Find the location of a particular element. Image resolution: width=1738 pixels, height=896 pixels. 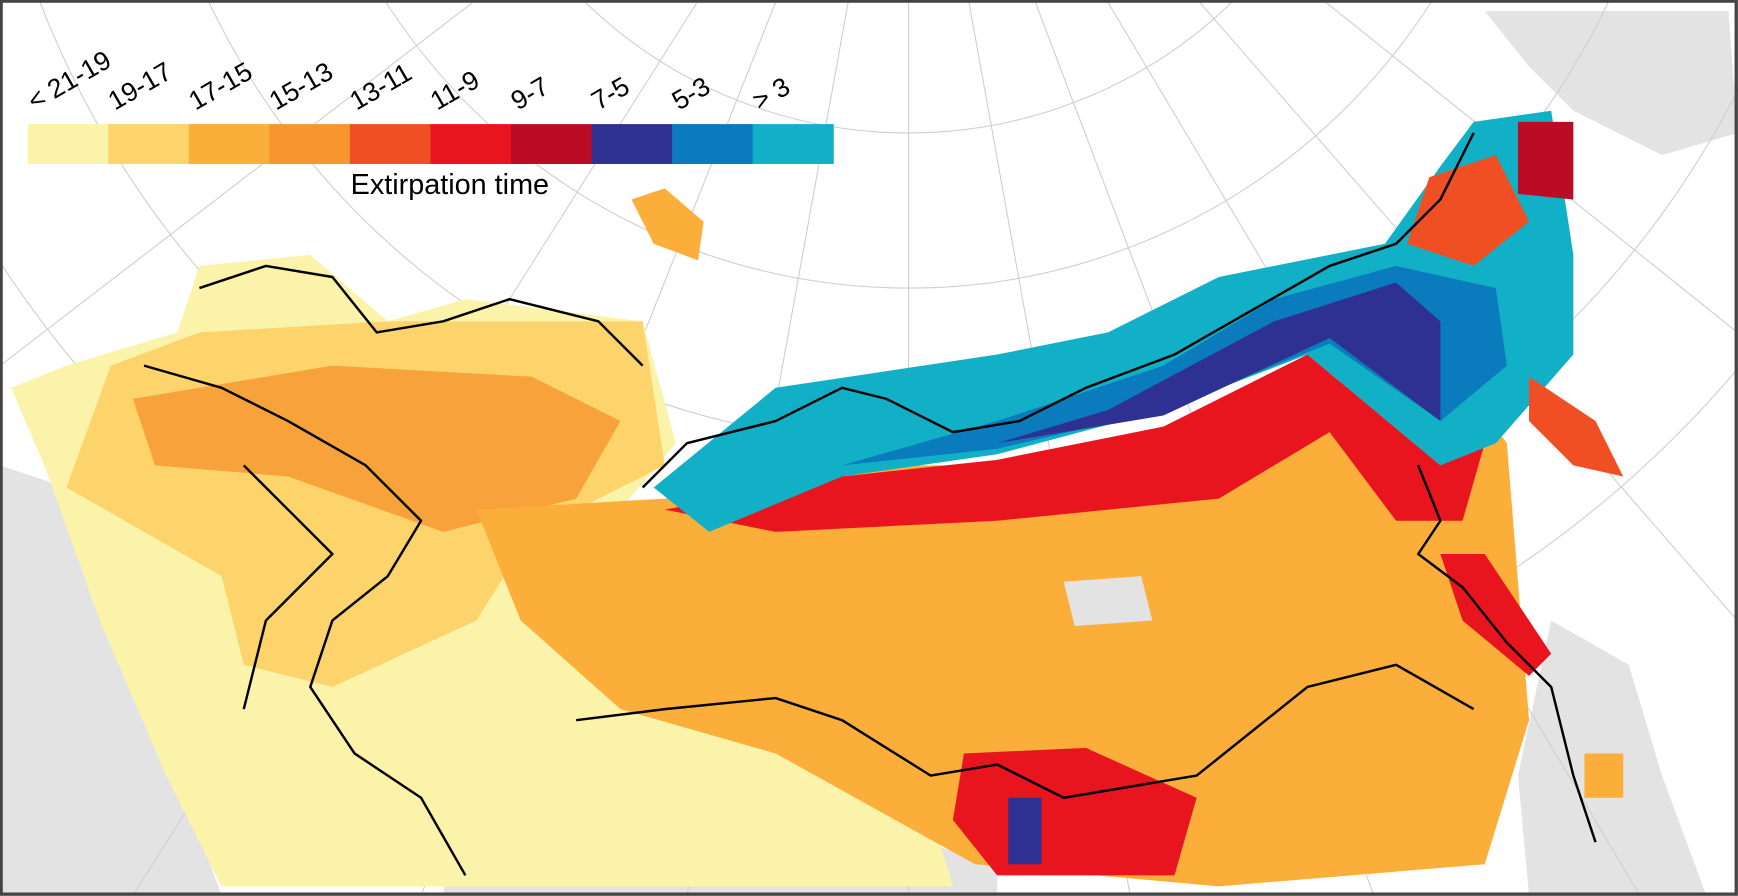

border-south is located at coordinates (1025, 731).